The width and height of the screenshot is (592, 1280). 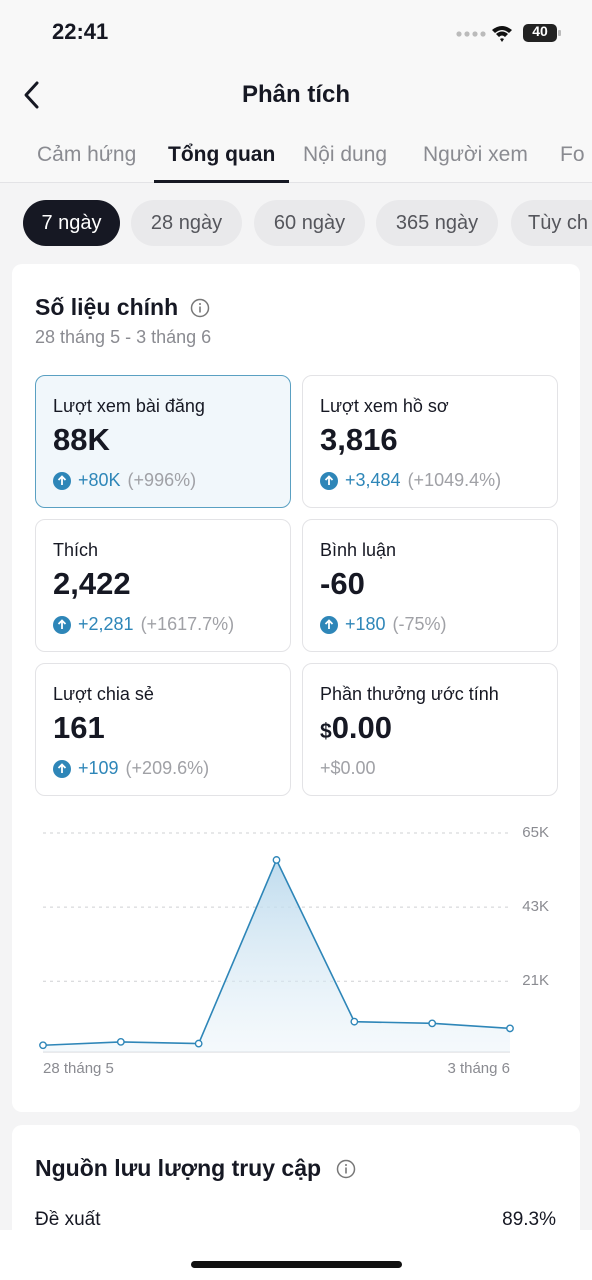 I want to click on value: 88K, so click(x=81, y=439).